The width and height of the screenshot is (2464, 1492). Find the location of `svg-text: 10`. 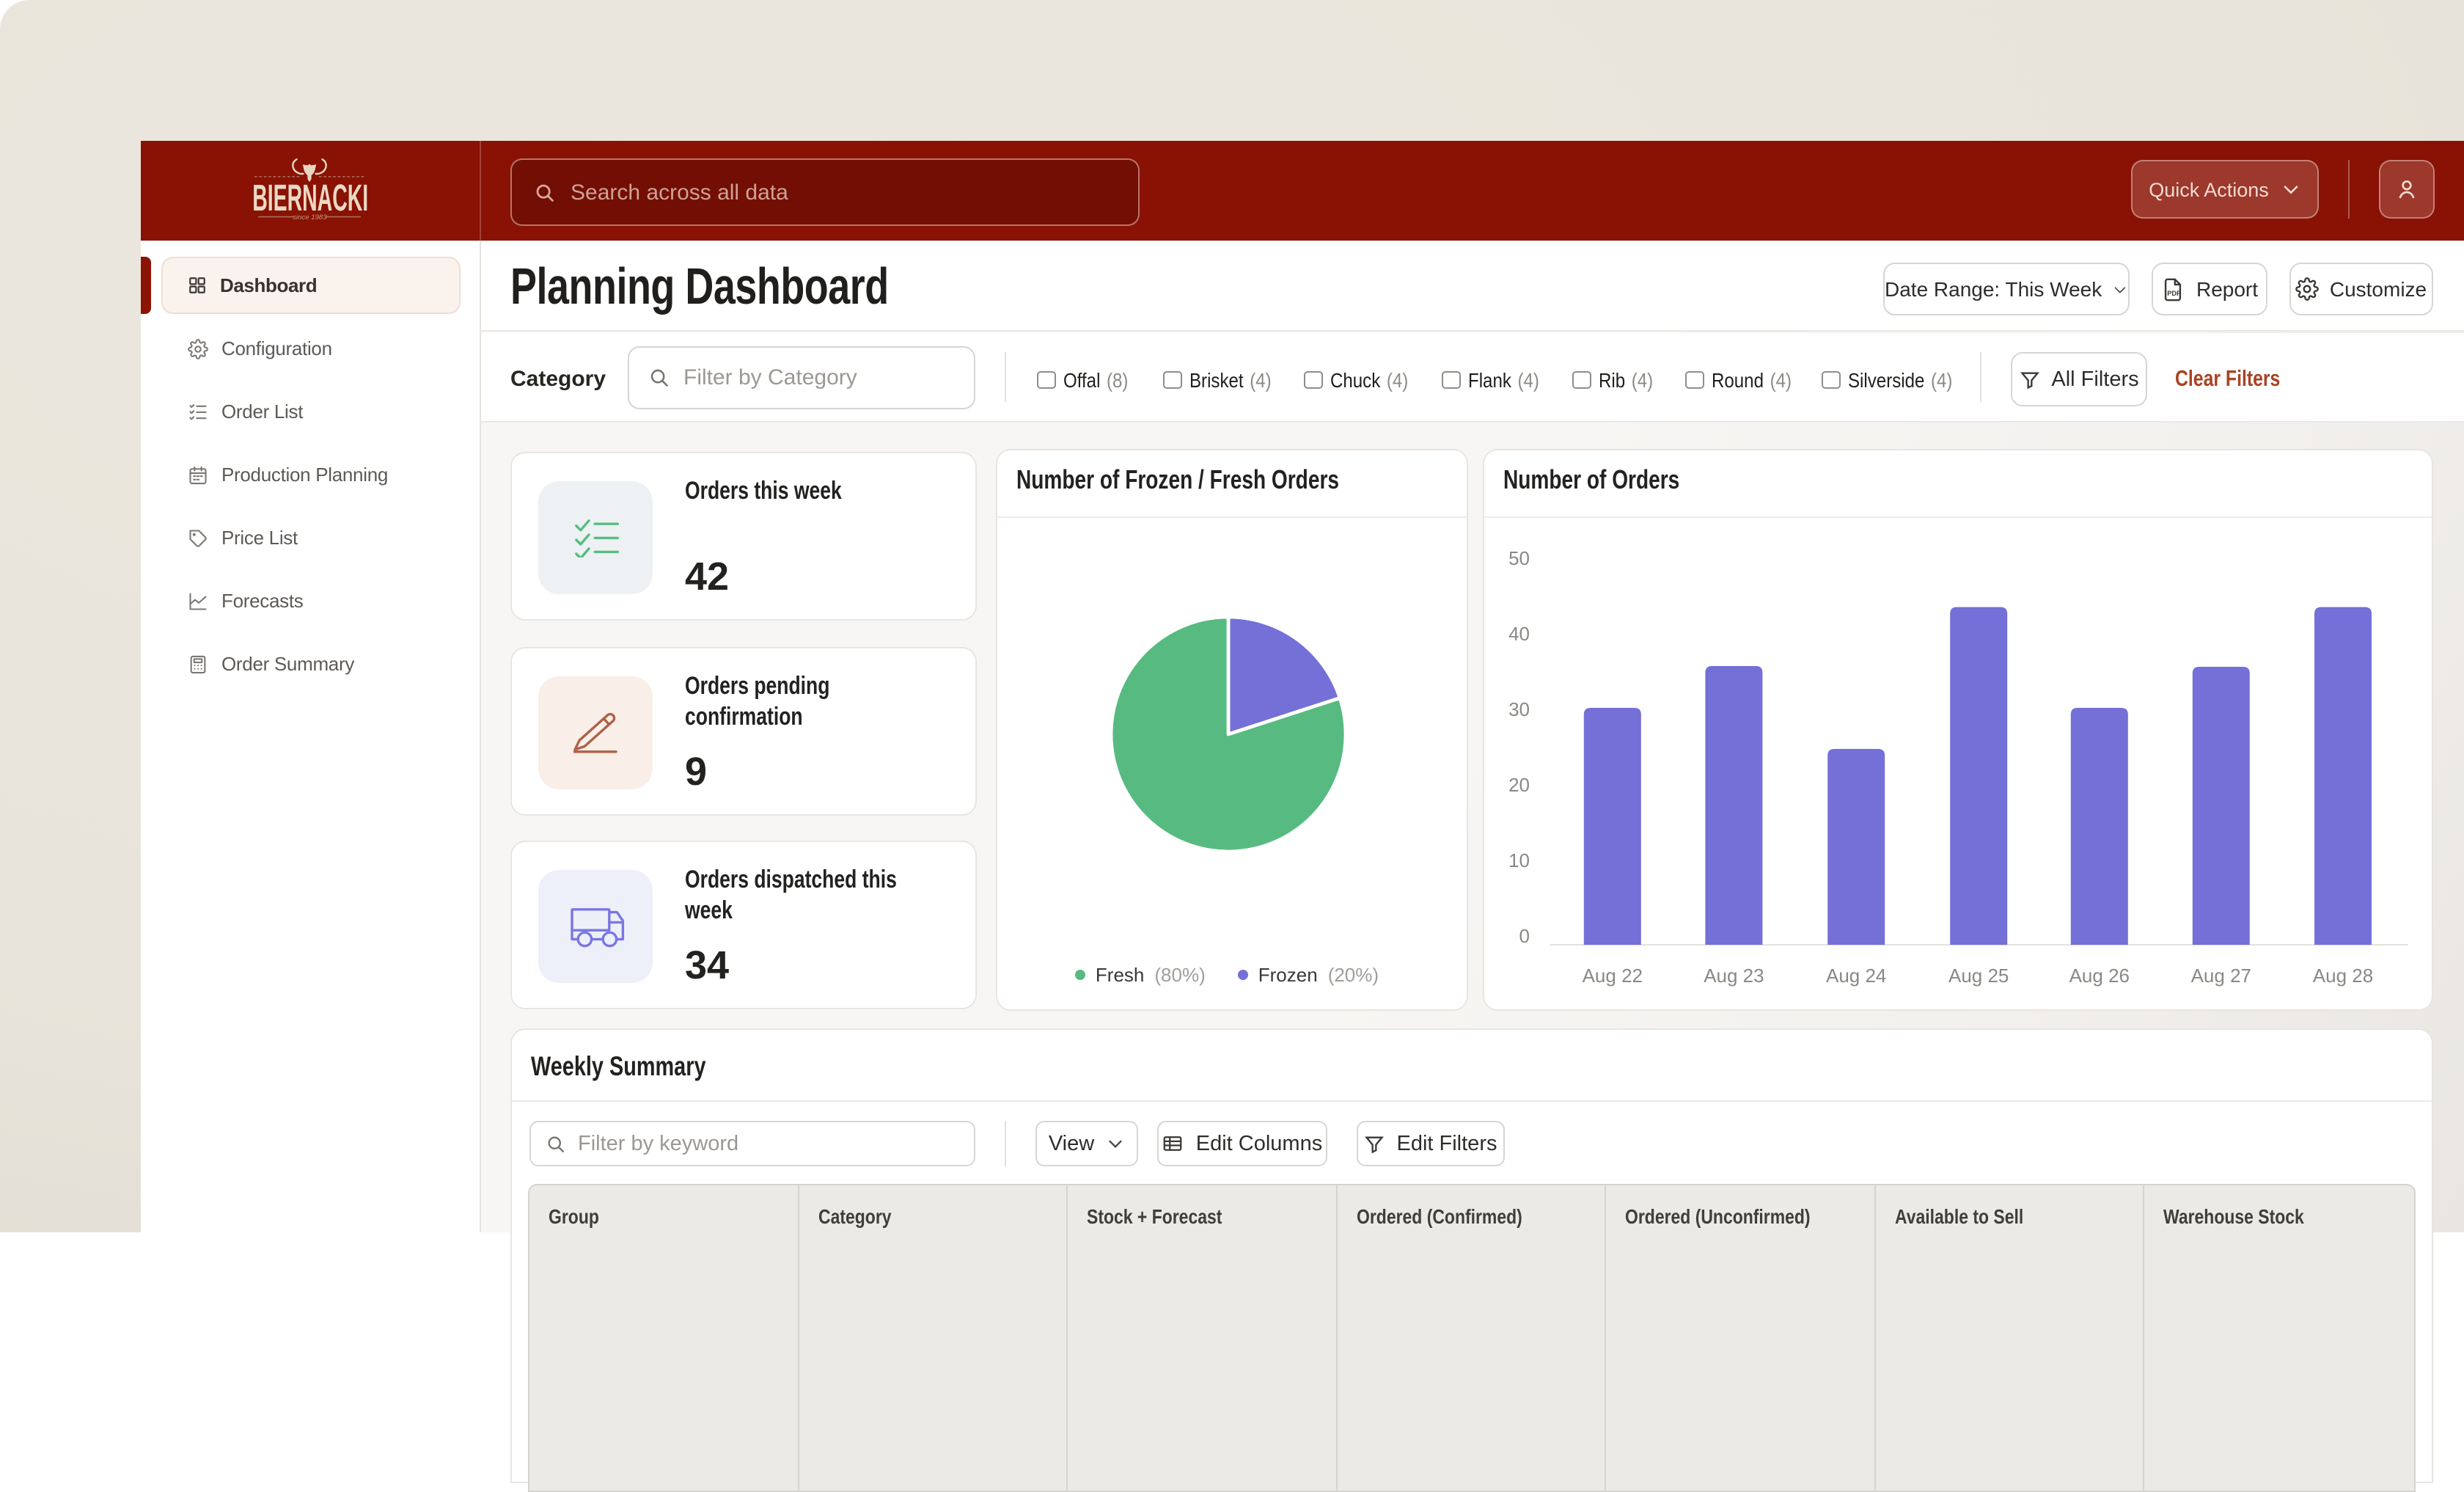

svg-text: 10 is located at coordinates (1519, 860).